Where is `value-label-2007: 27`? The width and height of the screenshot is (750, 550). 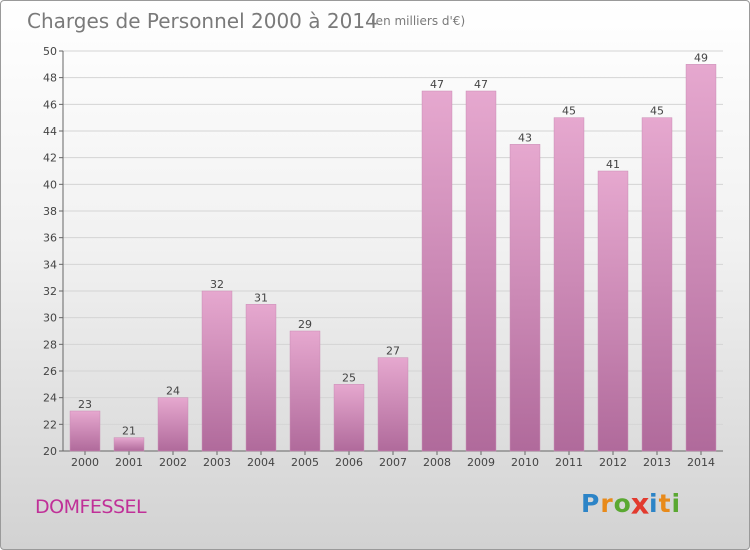
value-label-2007: 27 is located at coordinates (393, 351).